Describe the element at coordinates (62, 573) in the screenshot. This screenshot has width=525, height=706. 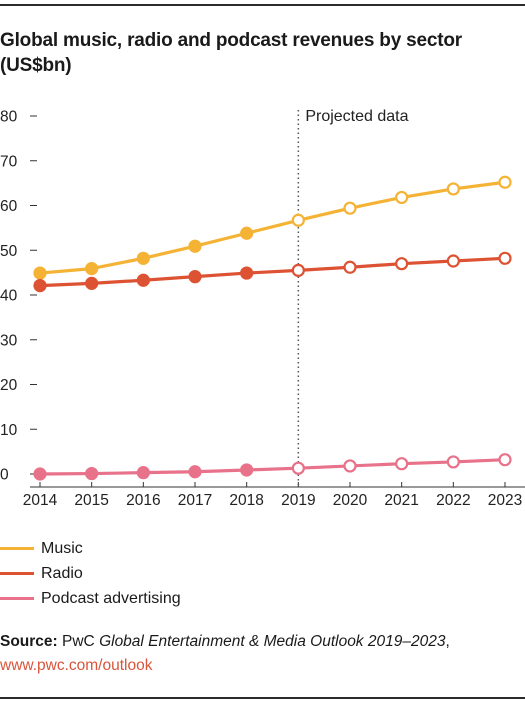
I see `legend-label: Radio` at that location.